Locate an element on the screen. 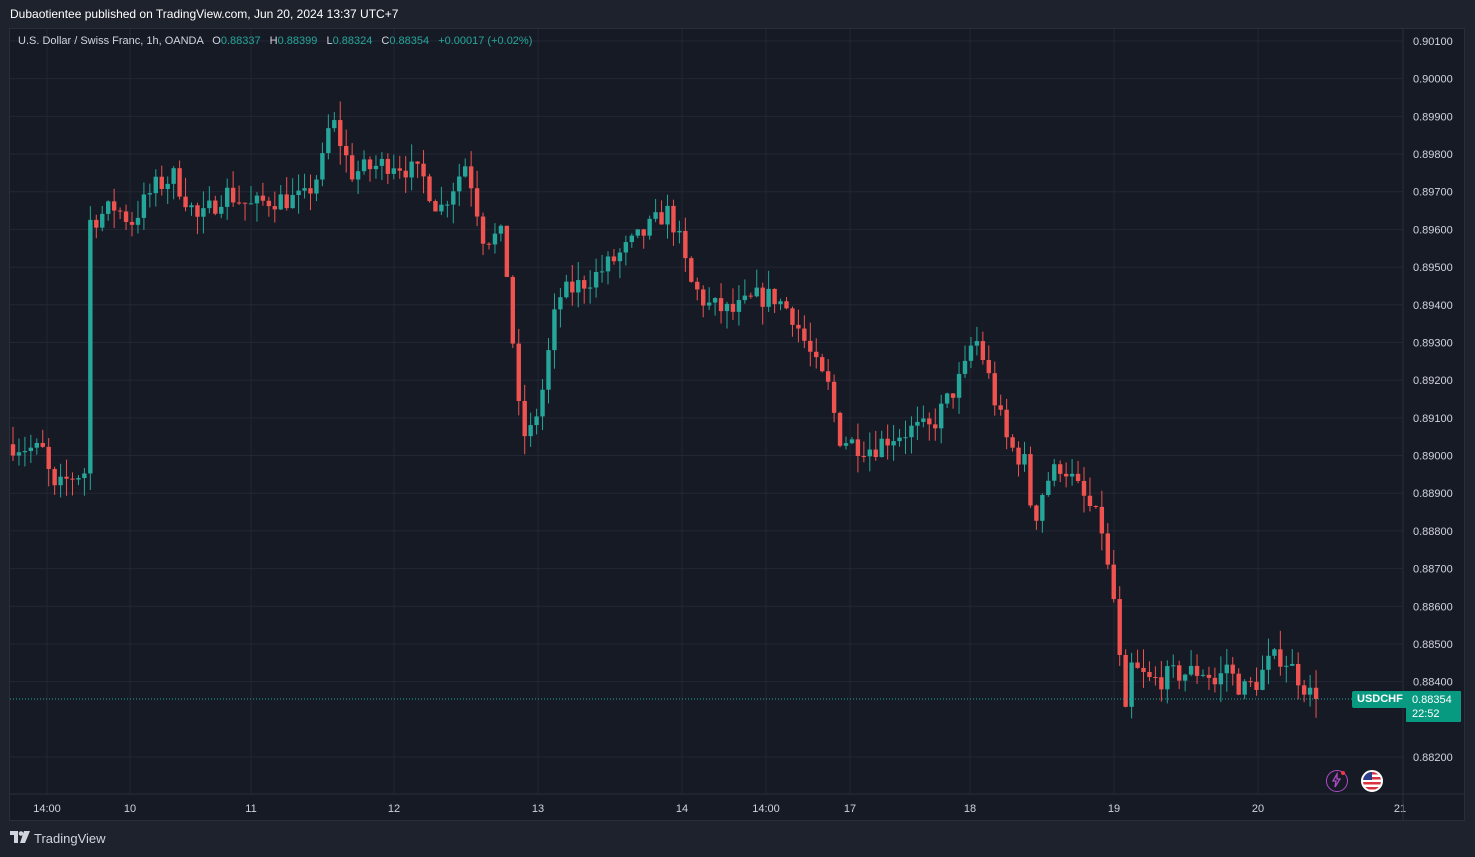 This screenshot has height=857, width=1475. us-flag-icon is located at coordinates (1372, 781).